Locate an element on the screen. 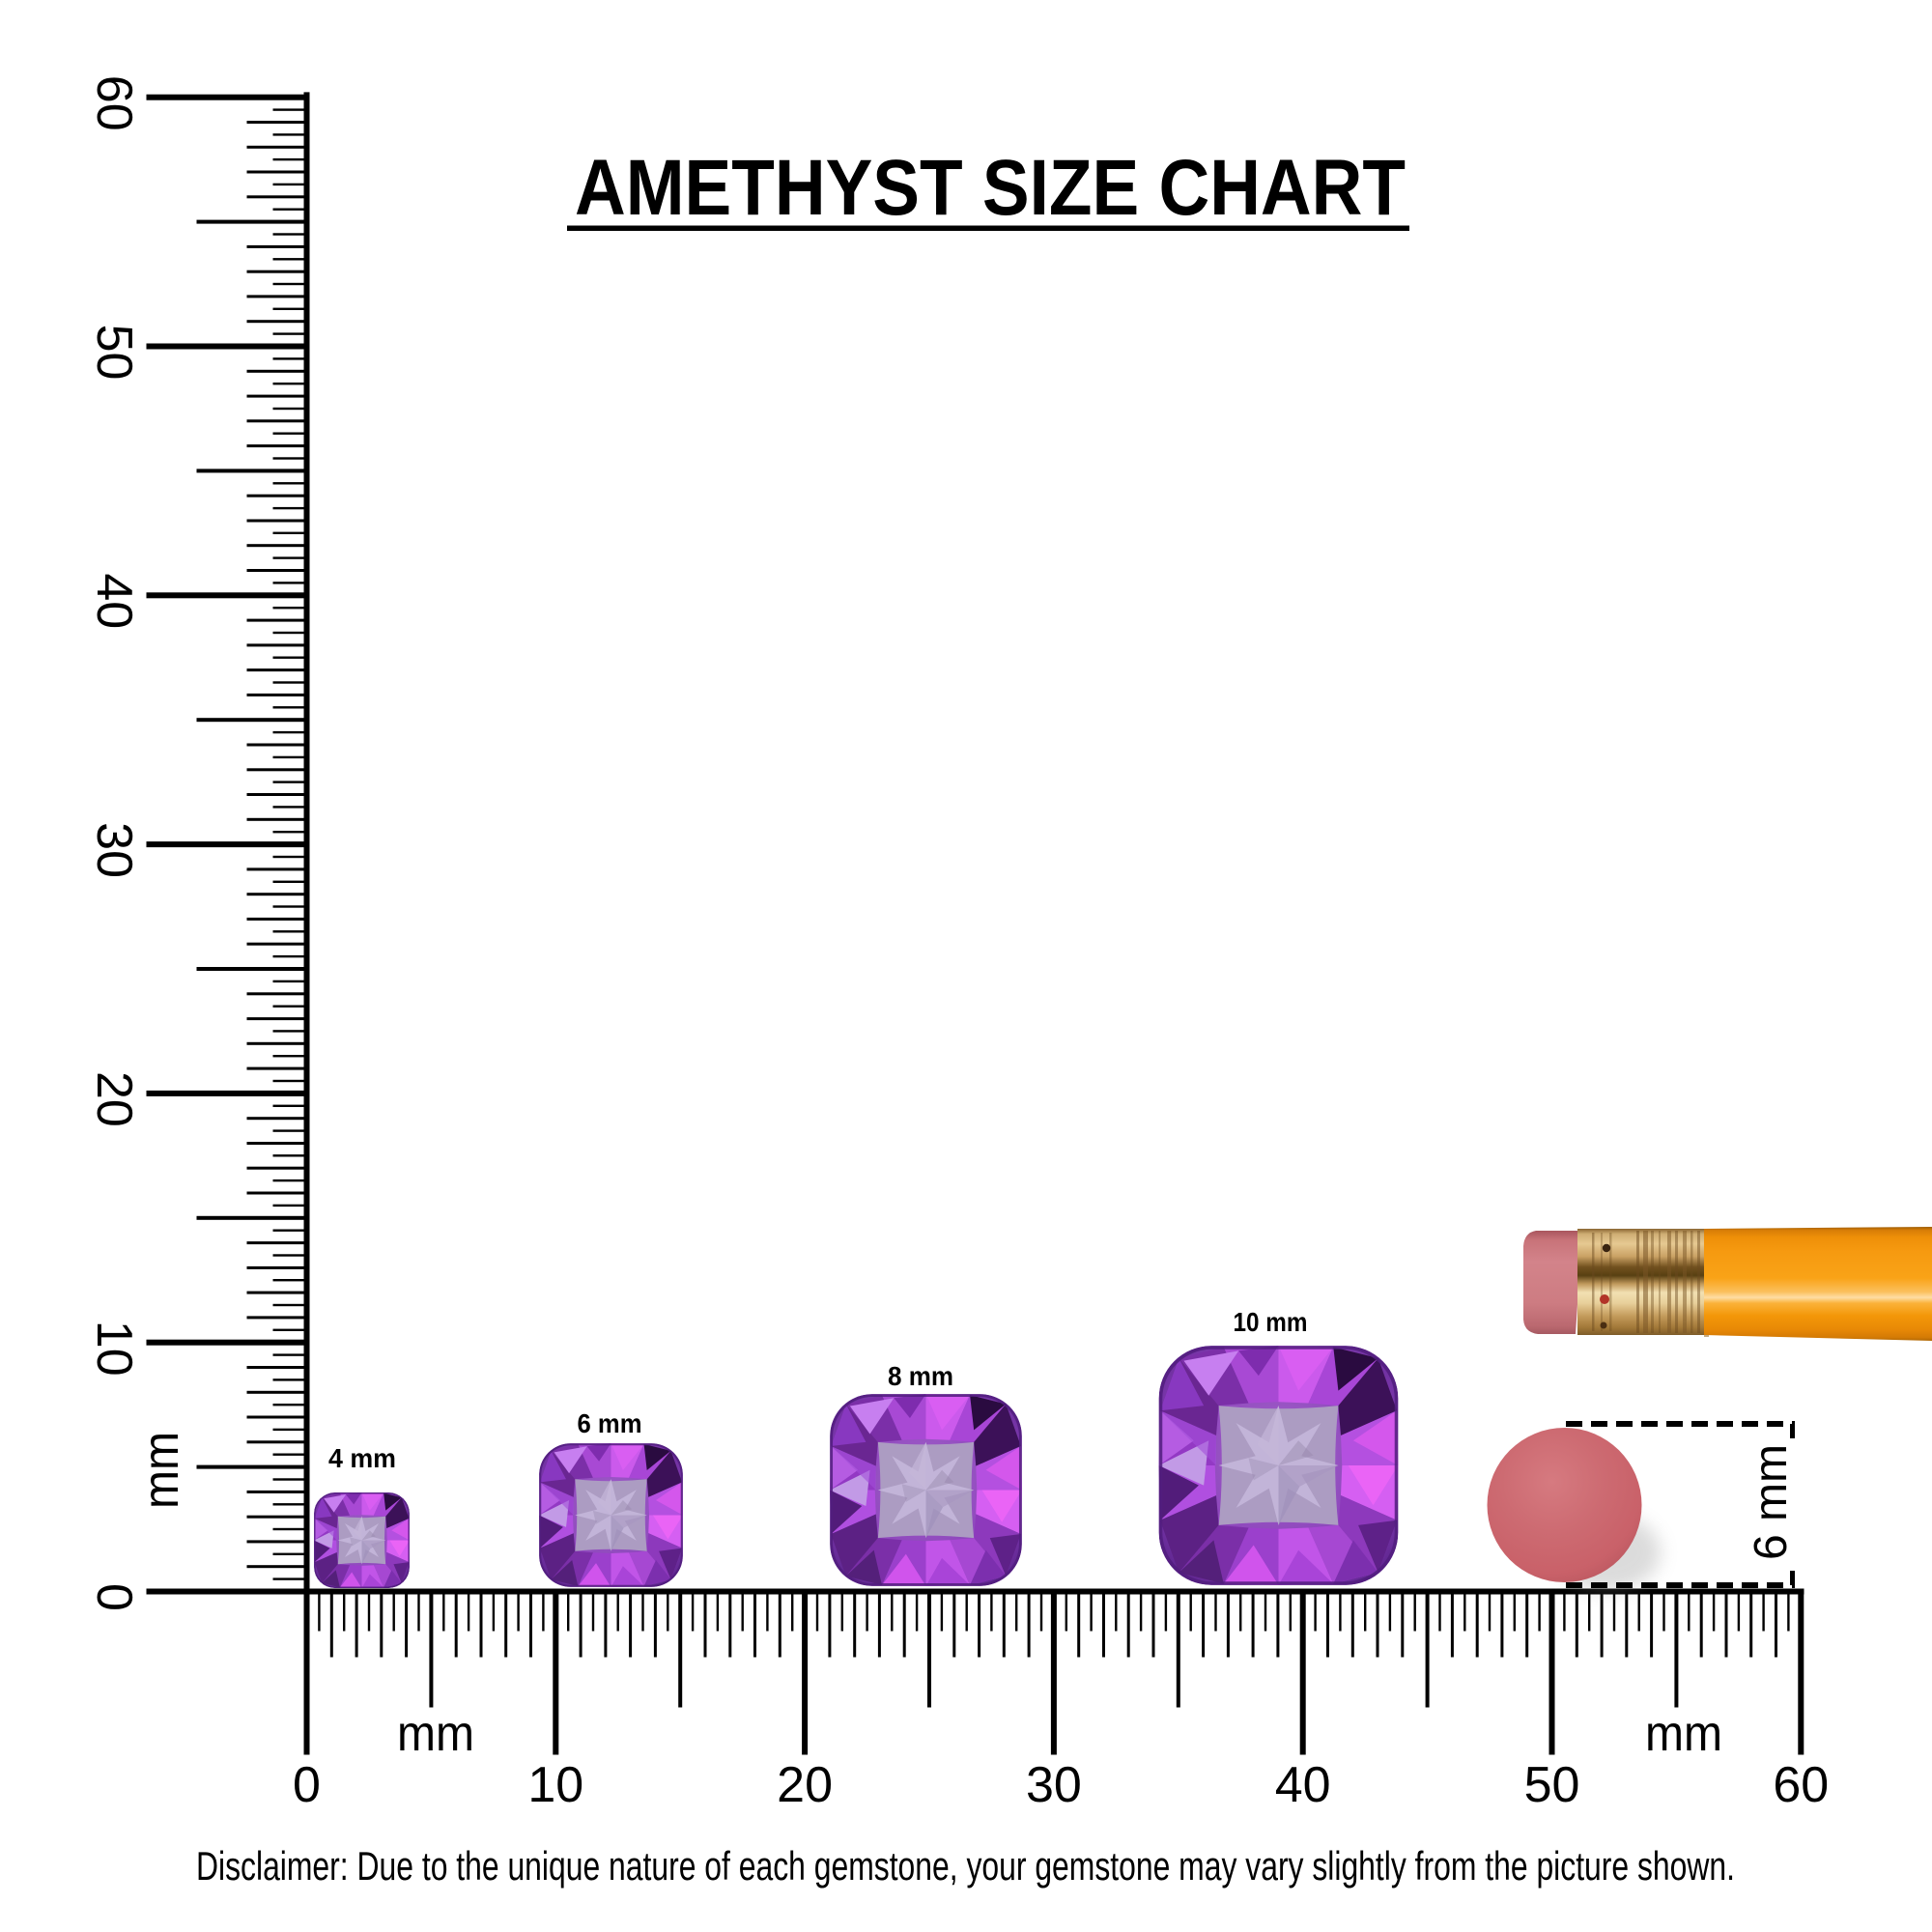 The height and width of the screenshot is (1932, 1932). svg-text: 10 mm is located at coordinates (1271, 1322).